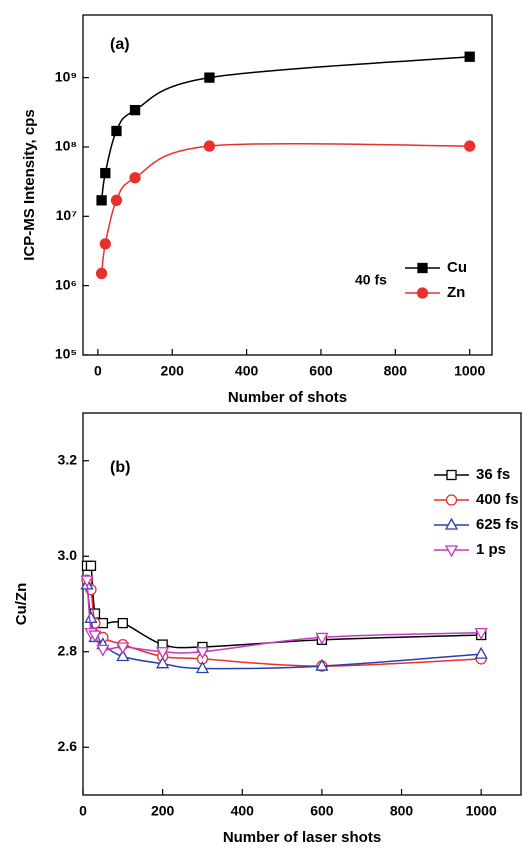 The image size is (523, 851). What do you see at coordinates (493, 474) in the screenshot?
I see `legend-label: 36 fs` at bounding box center [493, 474].